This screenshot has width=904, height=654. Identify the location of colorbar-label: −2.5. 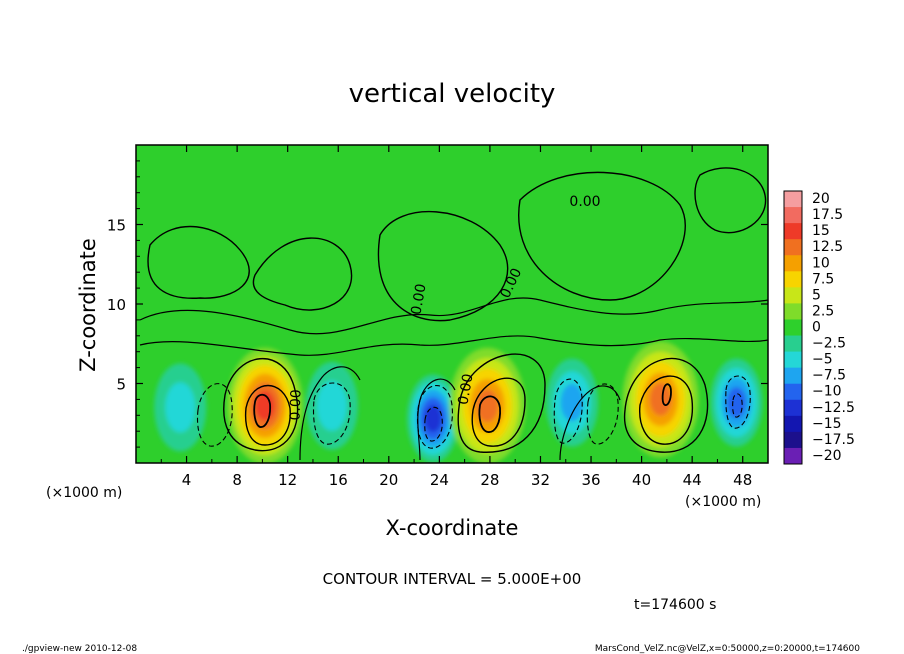
(829, 344).